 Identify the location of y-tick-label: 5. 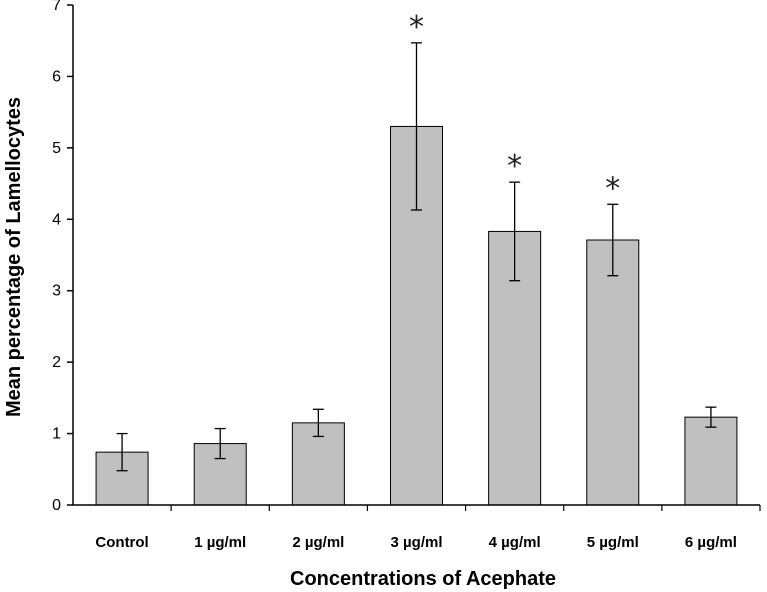
(56, 148).